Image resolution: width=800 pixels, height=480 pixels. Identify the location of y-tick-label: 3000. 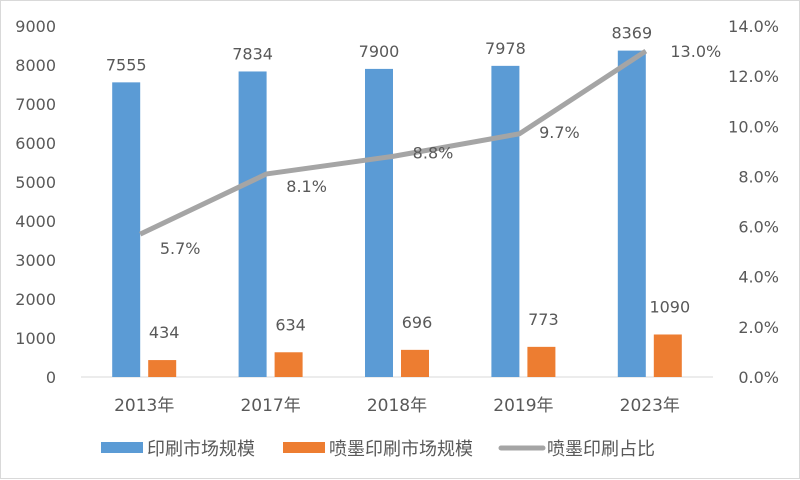
(35, 260).